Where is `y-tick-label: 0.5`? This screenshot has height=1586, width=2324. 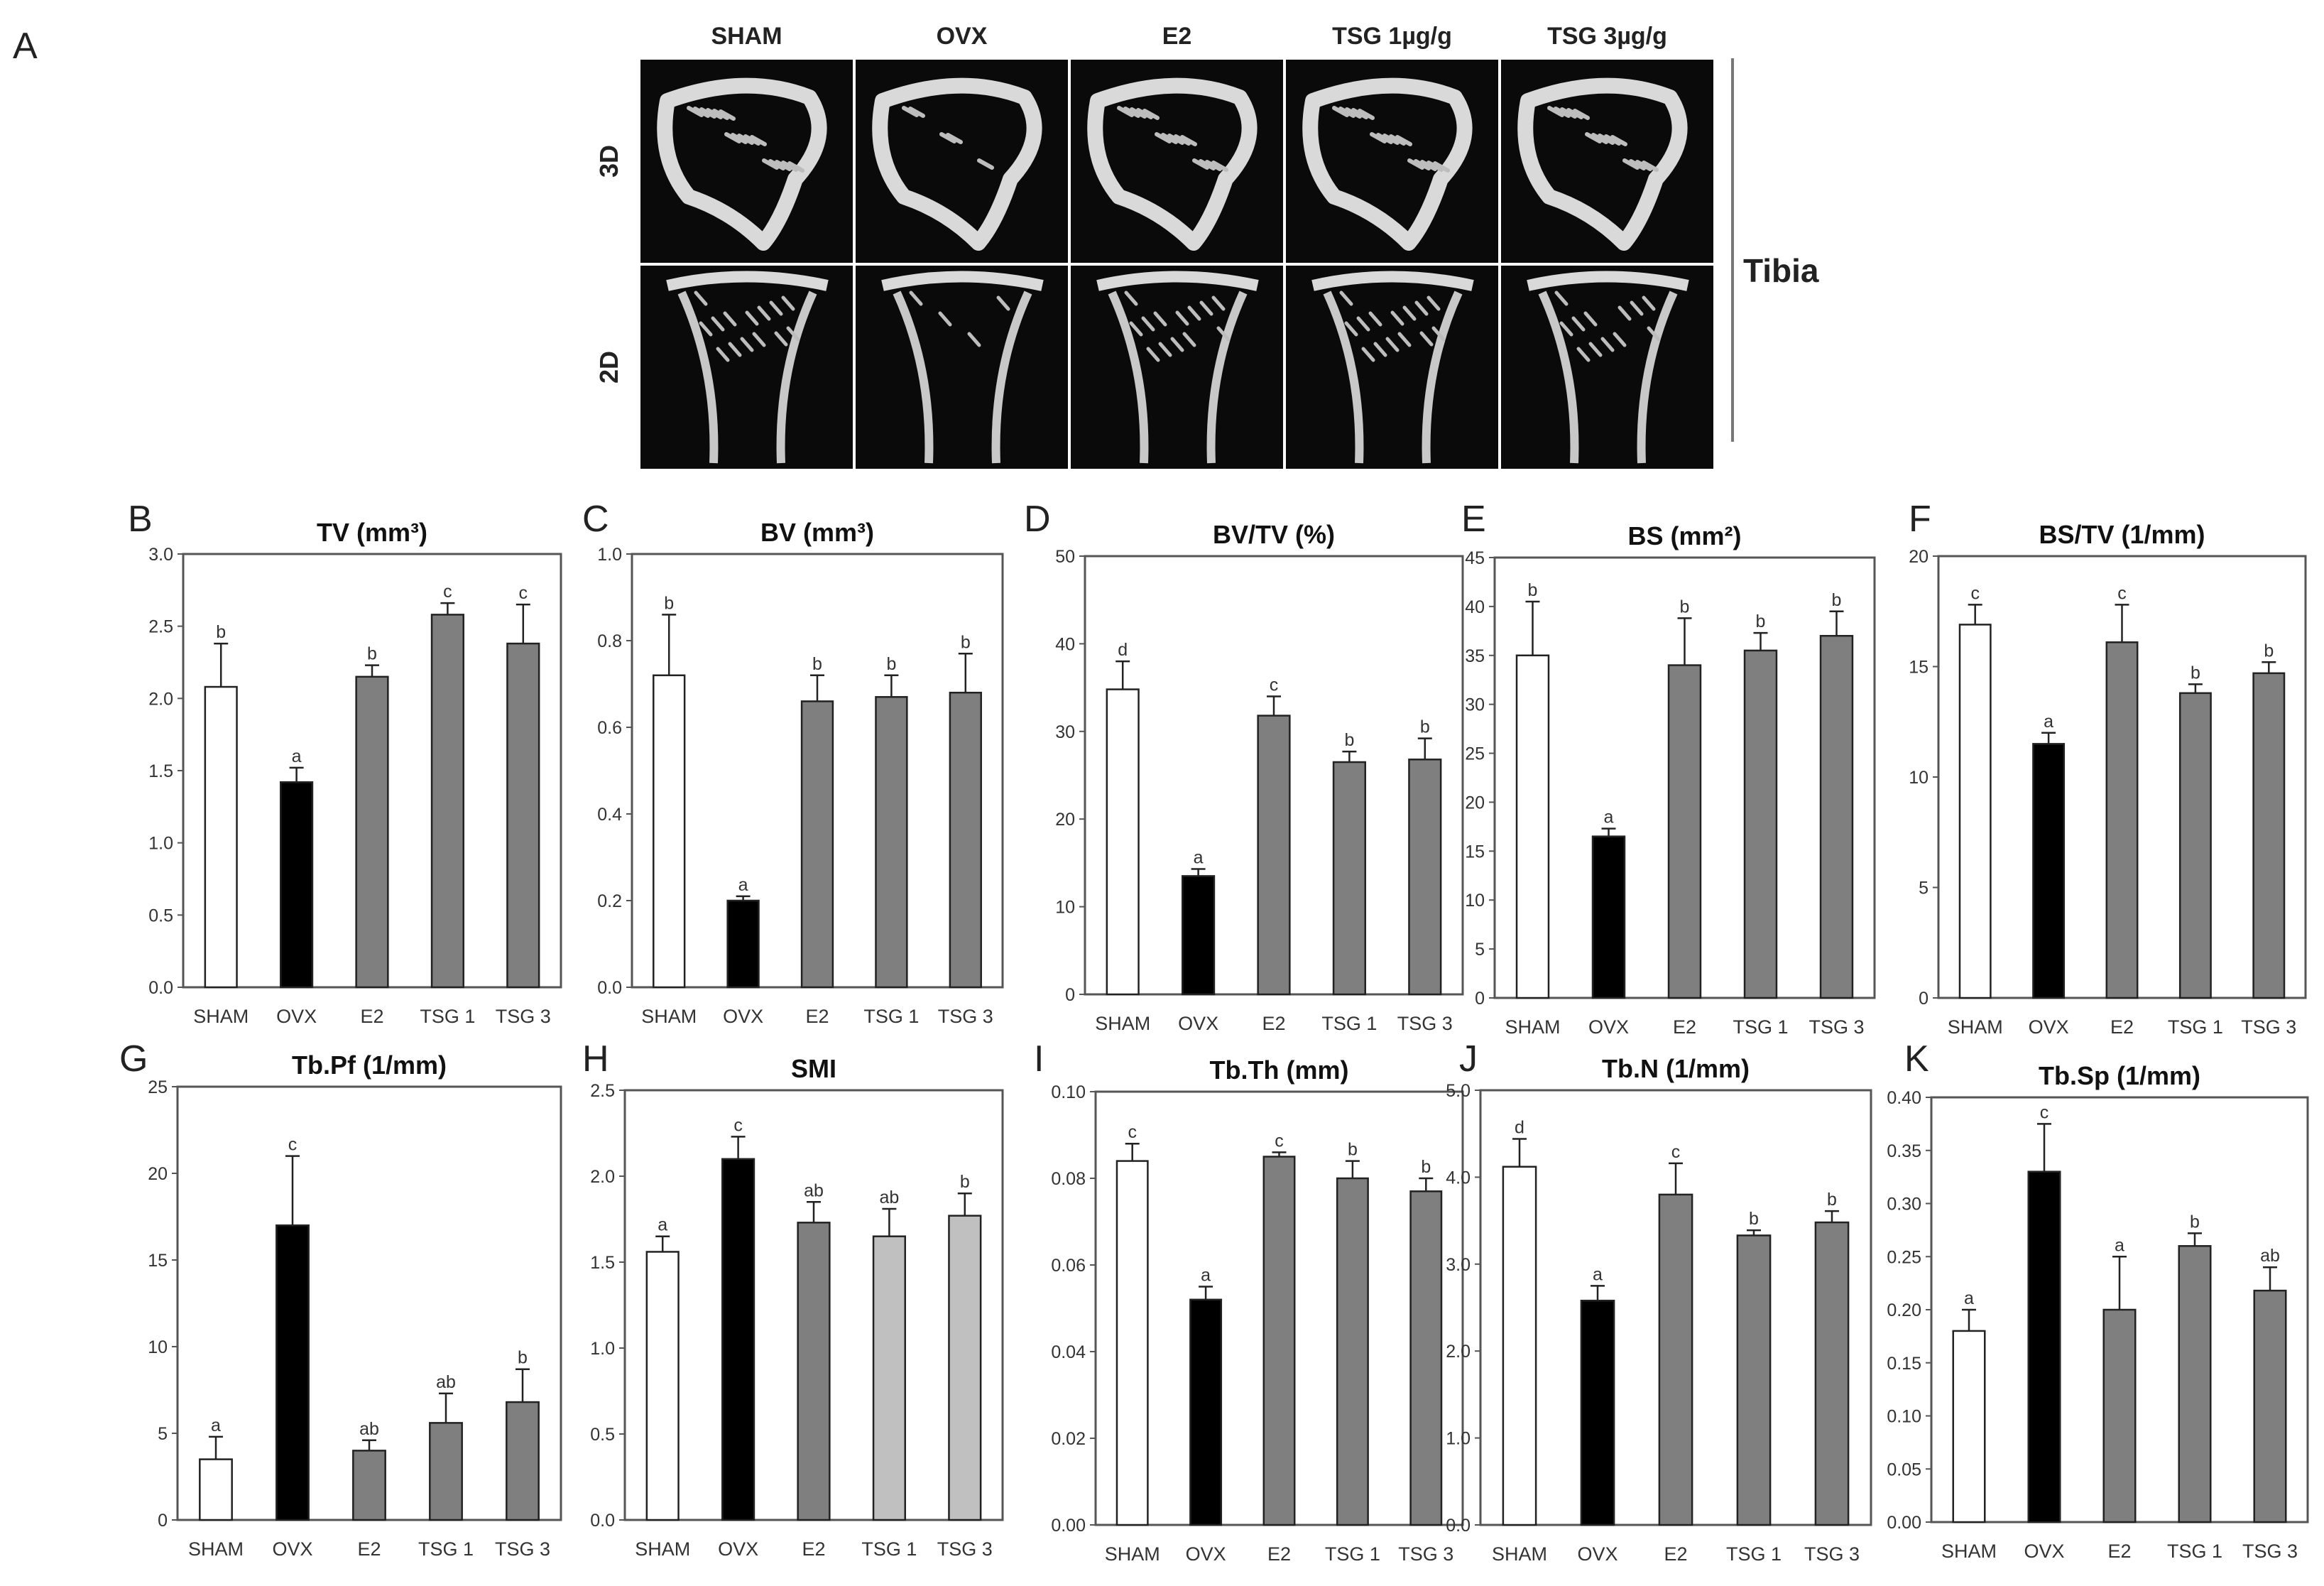
y-tick-label: 0.5 is located at coordinates (160, 915).